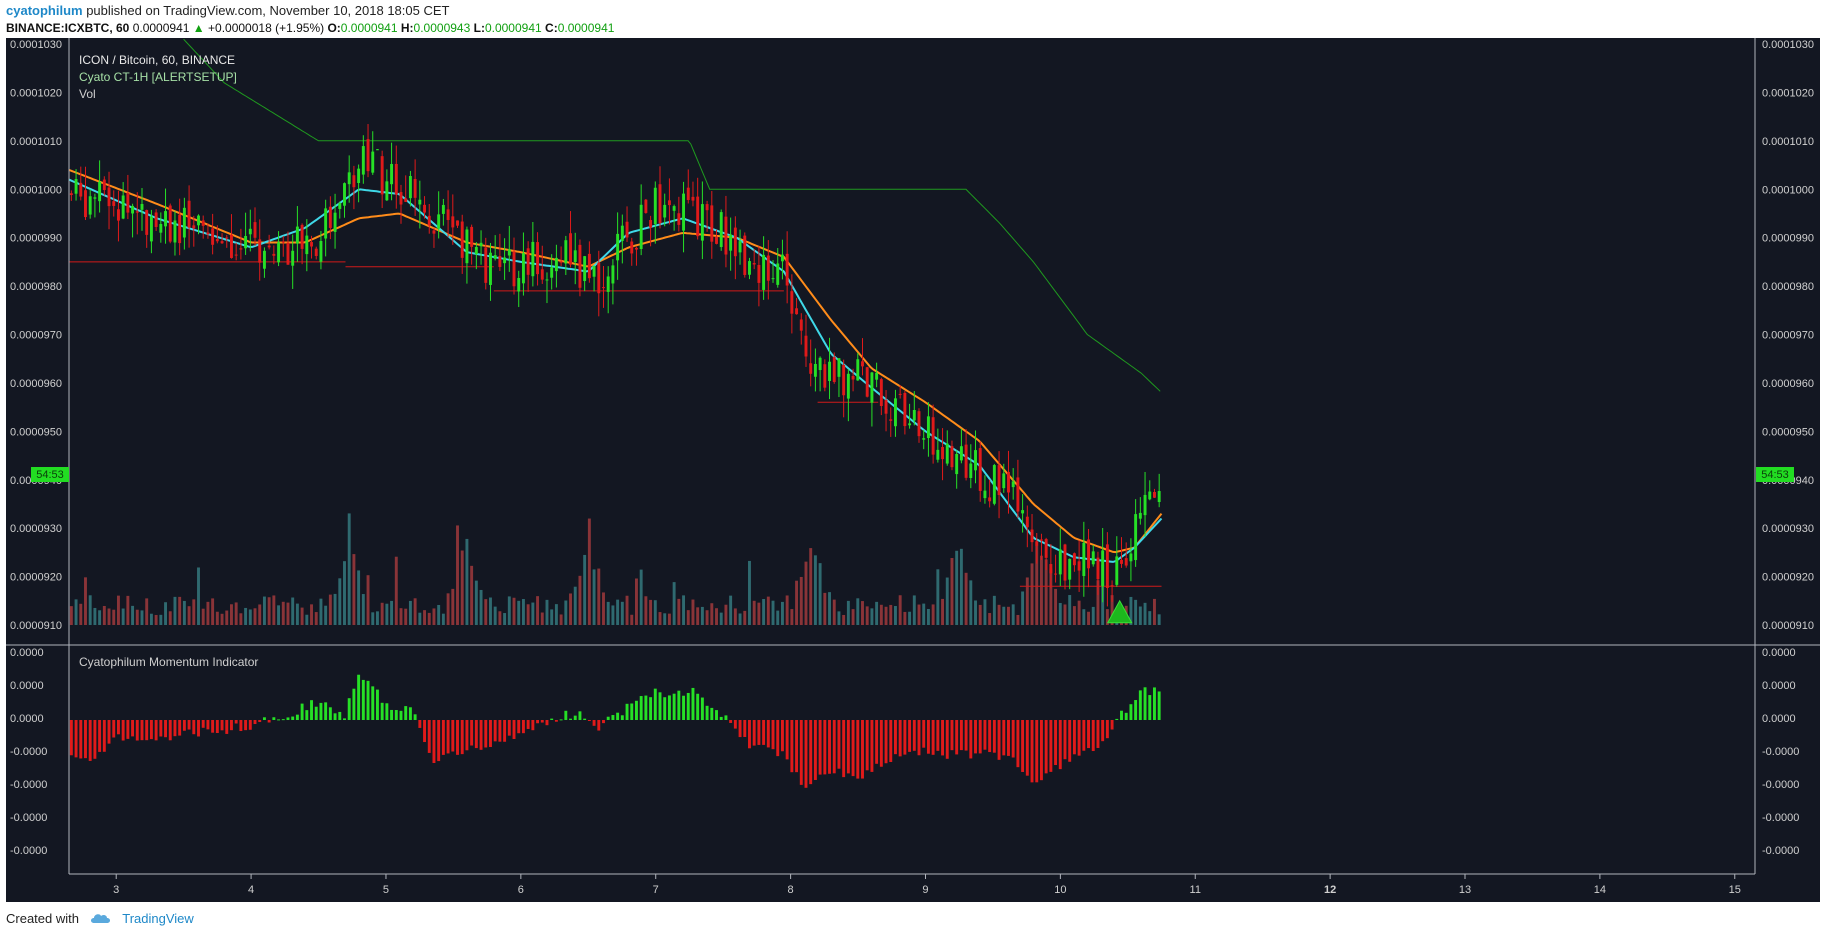 The image size is (1826, 939). I want to click on price-tick-label-right: 0.0000980, so click(1788, 287).